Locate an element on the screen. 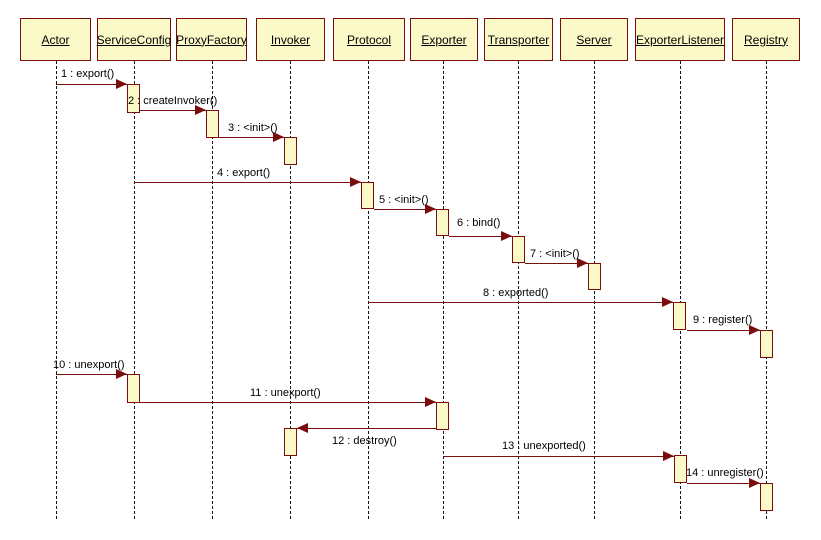  message-6-label: 6 : bind() is located at coordinates (479, 223).